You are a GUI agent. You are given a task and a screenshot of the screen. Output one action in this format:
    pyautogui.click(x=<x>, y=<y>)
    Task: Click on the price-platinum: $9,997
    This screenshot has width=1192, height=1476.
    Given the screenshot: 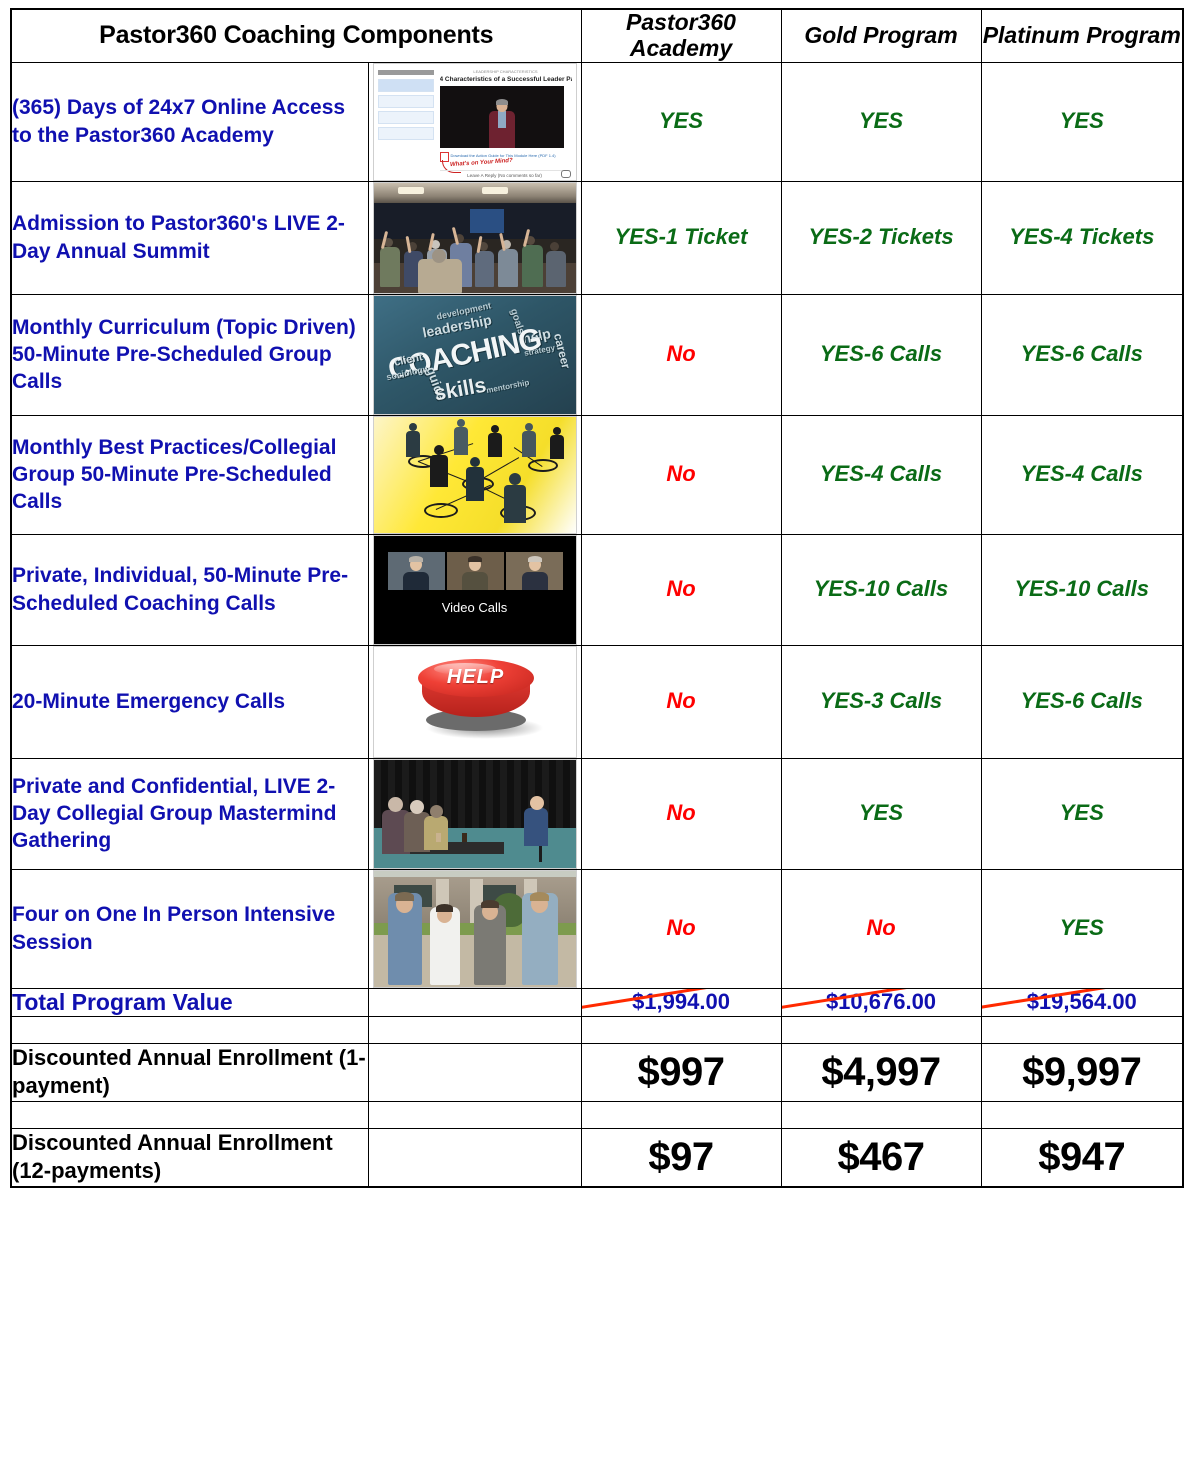 What is the action you would take?
    pyautogui.click(x=1082, y=1072)
    